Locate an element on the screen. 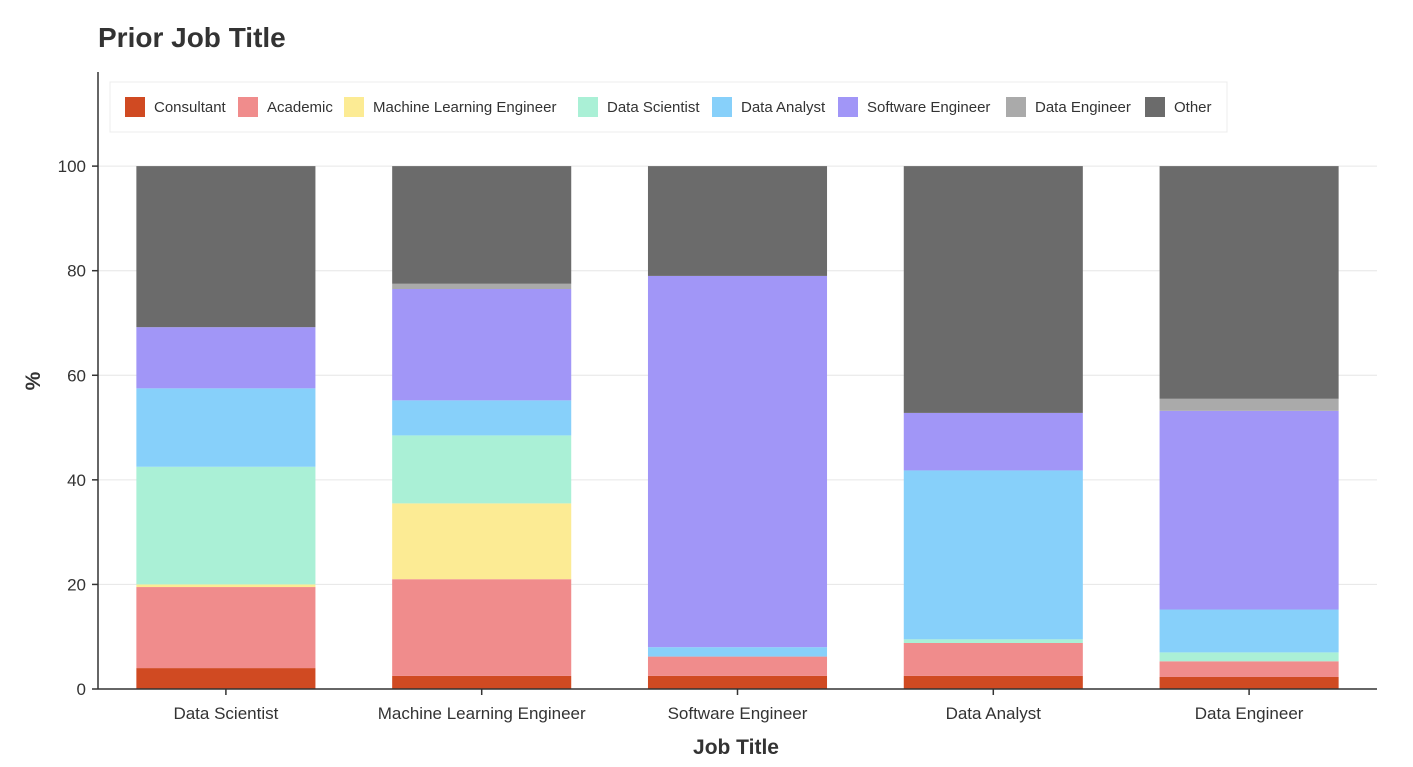  x-tick-label: Machine Learning Engineer is located at coordinates (482, 713).